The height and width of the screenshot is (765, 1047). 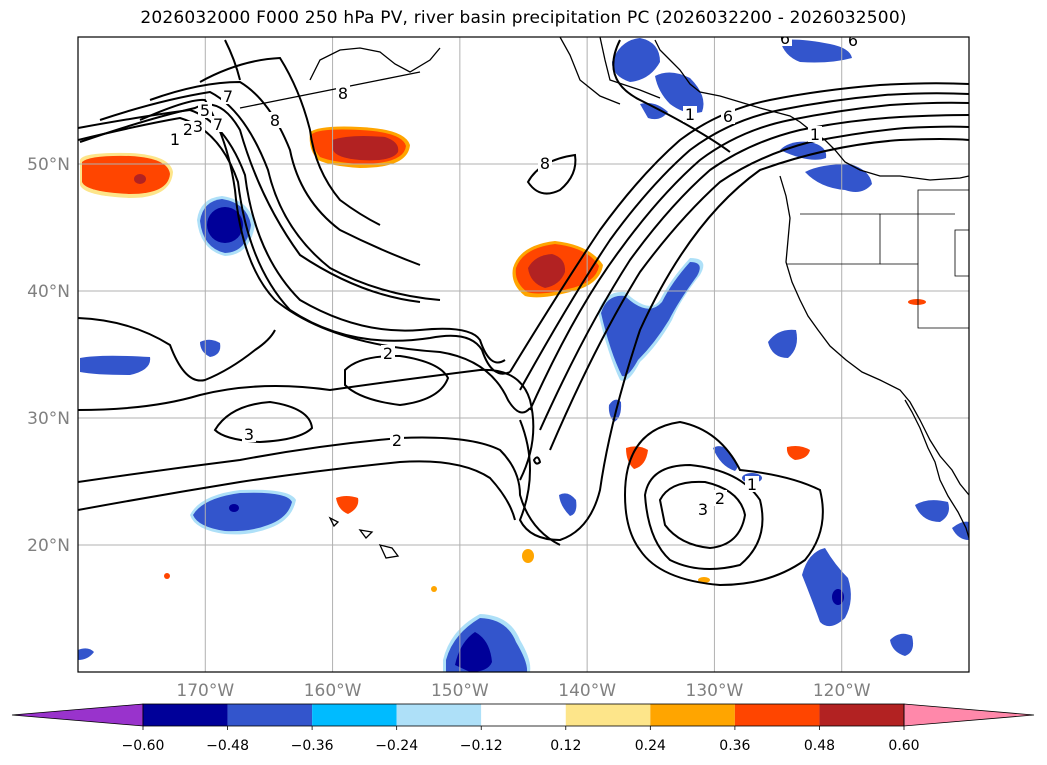 What do you see at coordinates (715, 691) in the screenshot?
I see `x-tick-label: 130°W` at bounding box center [715, 691].